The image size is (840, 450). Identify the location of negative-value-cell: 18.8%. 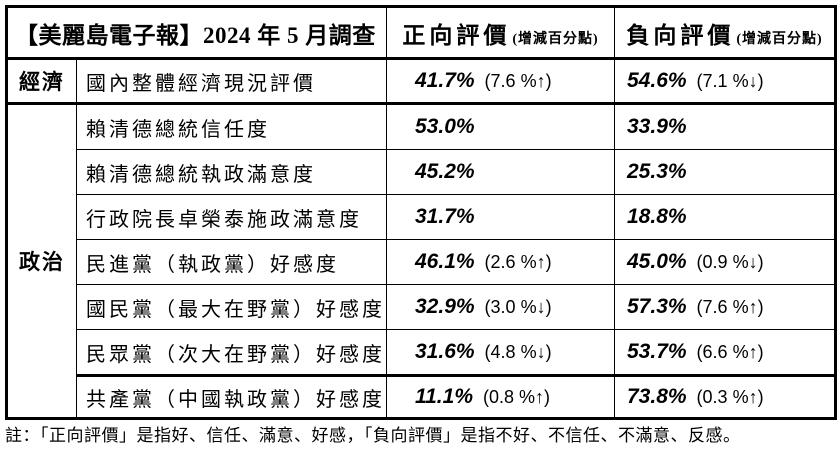
(725, 217).